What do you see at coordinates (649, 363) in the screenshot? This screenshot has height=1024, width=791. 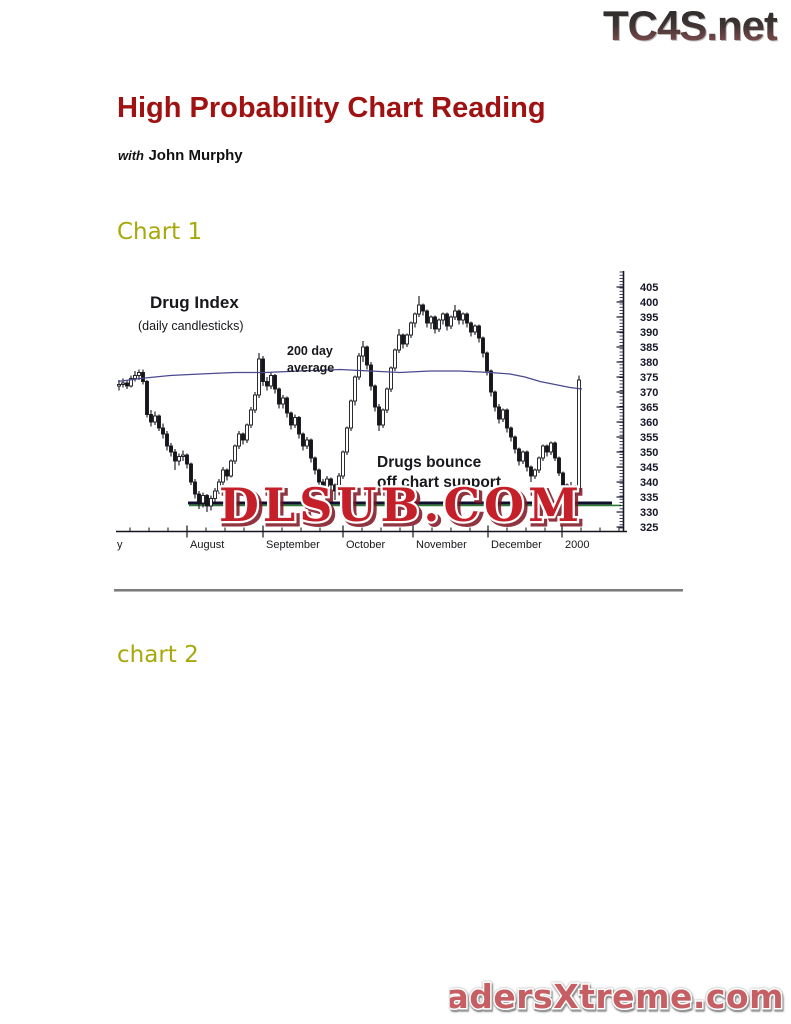 I see `svg-text: 380` at bounding box center [649, 363].